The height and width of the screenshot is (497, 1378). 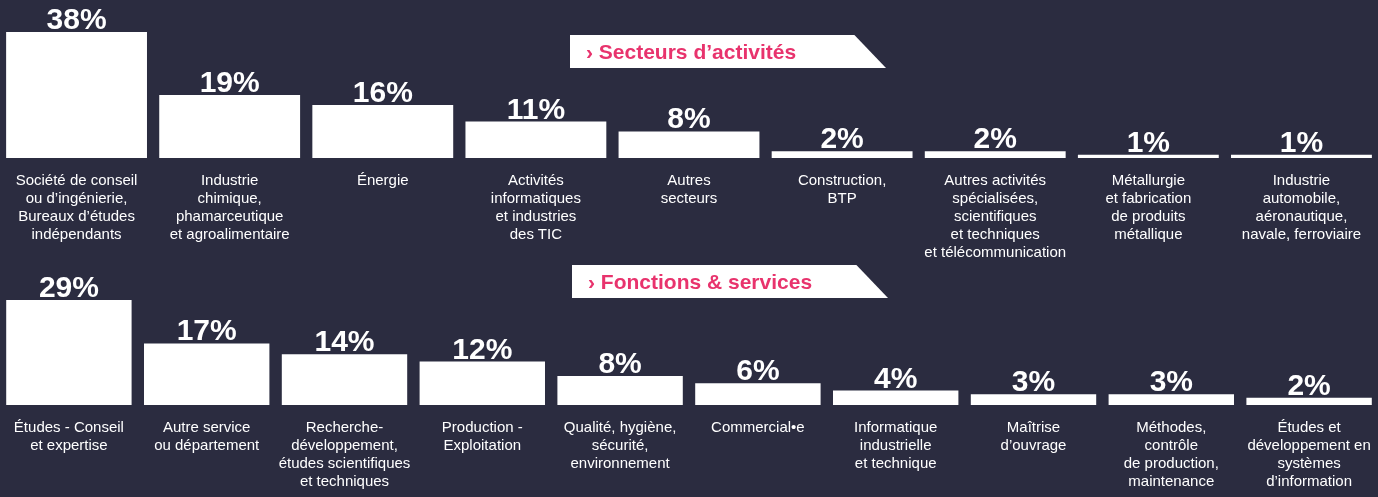 I want to click on x-tick-label: Industrie automobile, aéronautique, navale, ferroviaire, so click(x=1301, y=207).